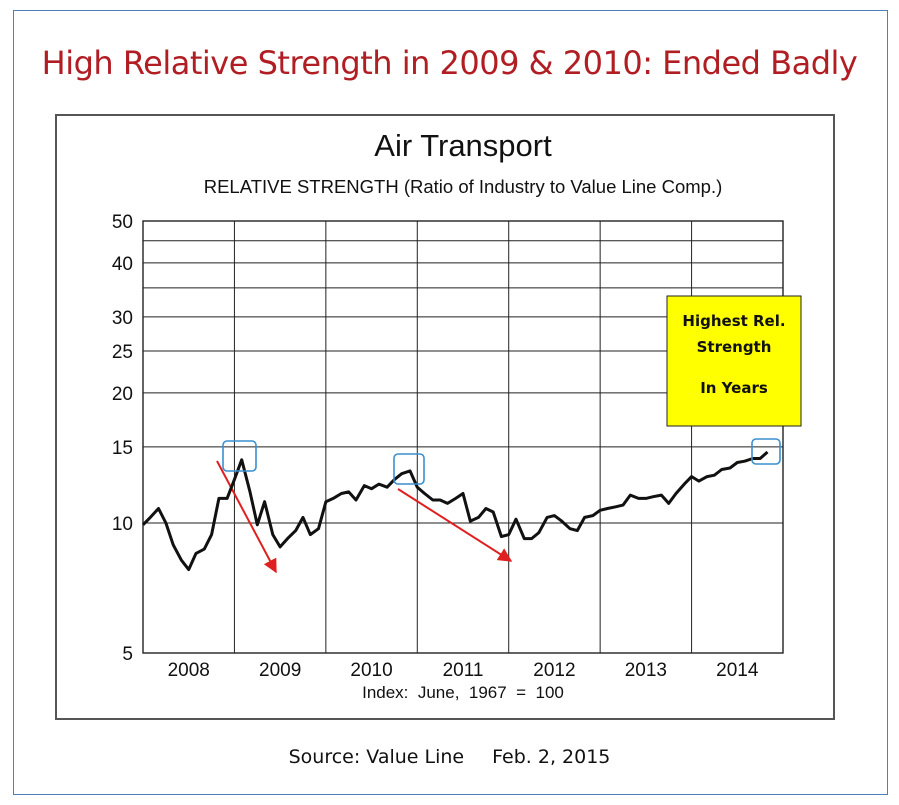 The width and height of the screenshot is (899, 805). What do you see at coordinates (646, 670) in the screenshot?
I see `x-tick-label: 2013` at bounding box center [646, 670].